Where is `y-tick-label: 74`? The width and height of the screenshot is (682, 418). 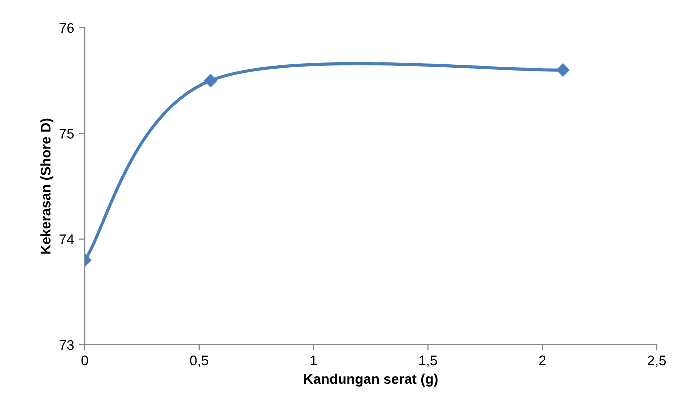 y-tick-label: 74 is located at coordinates (67, 239).